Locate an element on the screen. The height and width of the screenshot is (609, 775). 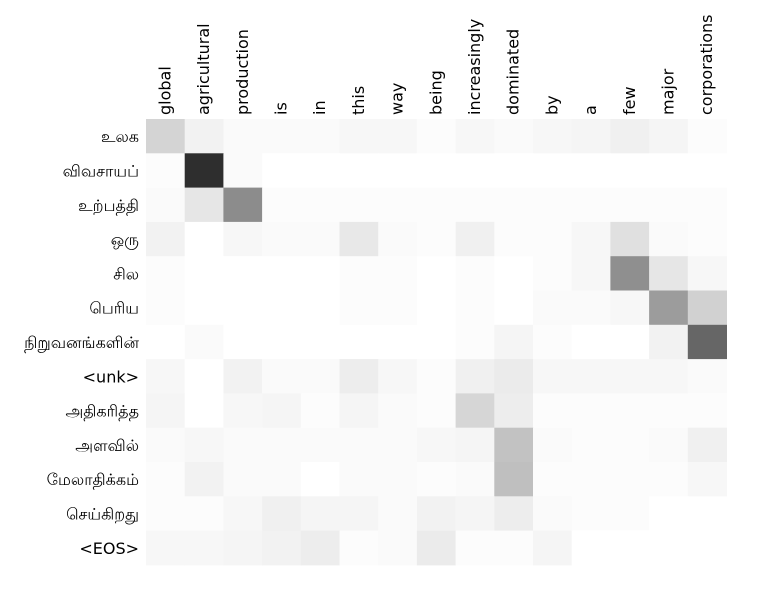
heatmap-cell-r2-c13 is located at coordinates (669, 205).